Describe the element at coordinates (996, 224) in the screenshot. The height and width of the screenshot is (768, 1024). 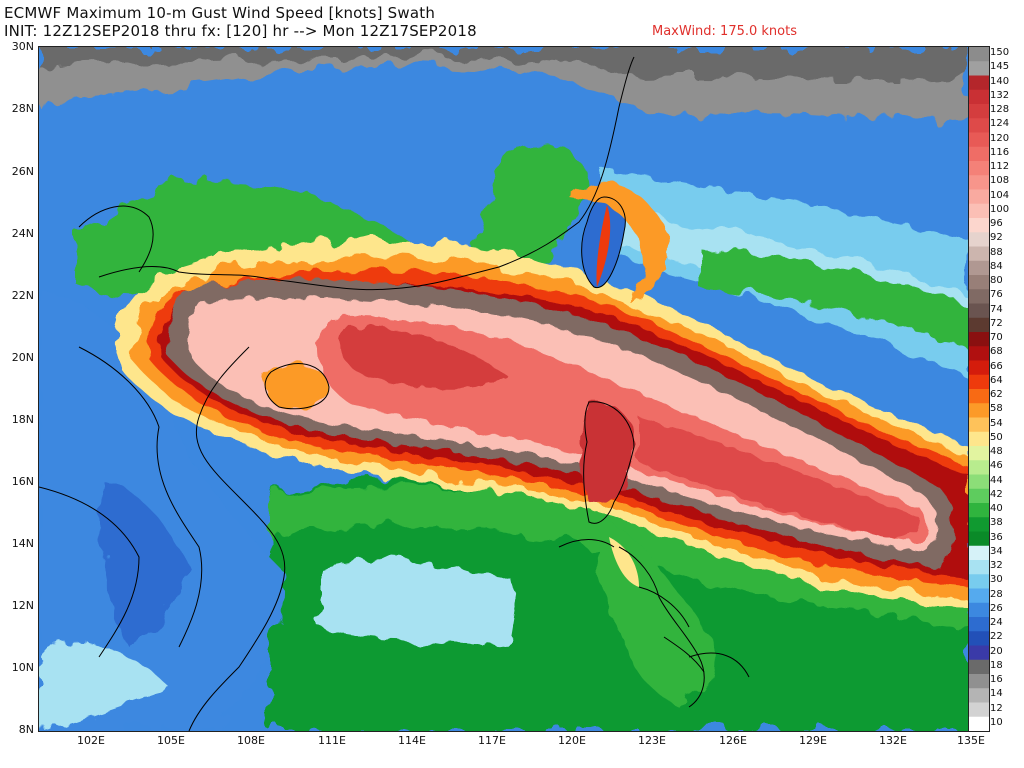
I see `legend-tick-label: 96` at that location.